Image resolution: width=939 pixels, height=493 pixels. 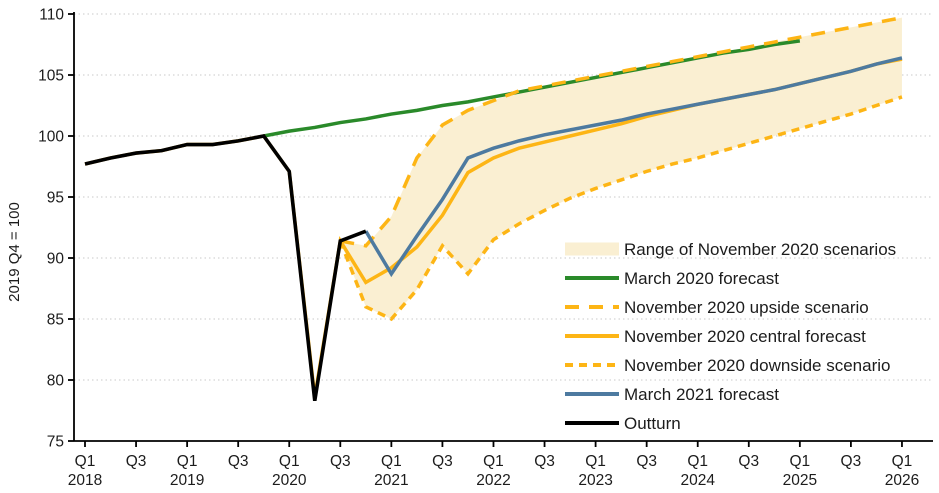 I want to click on x-tick-label-q22: Q3, so click(x=646, y=461).